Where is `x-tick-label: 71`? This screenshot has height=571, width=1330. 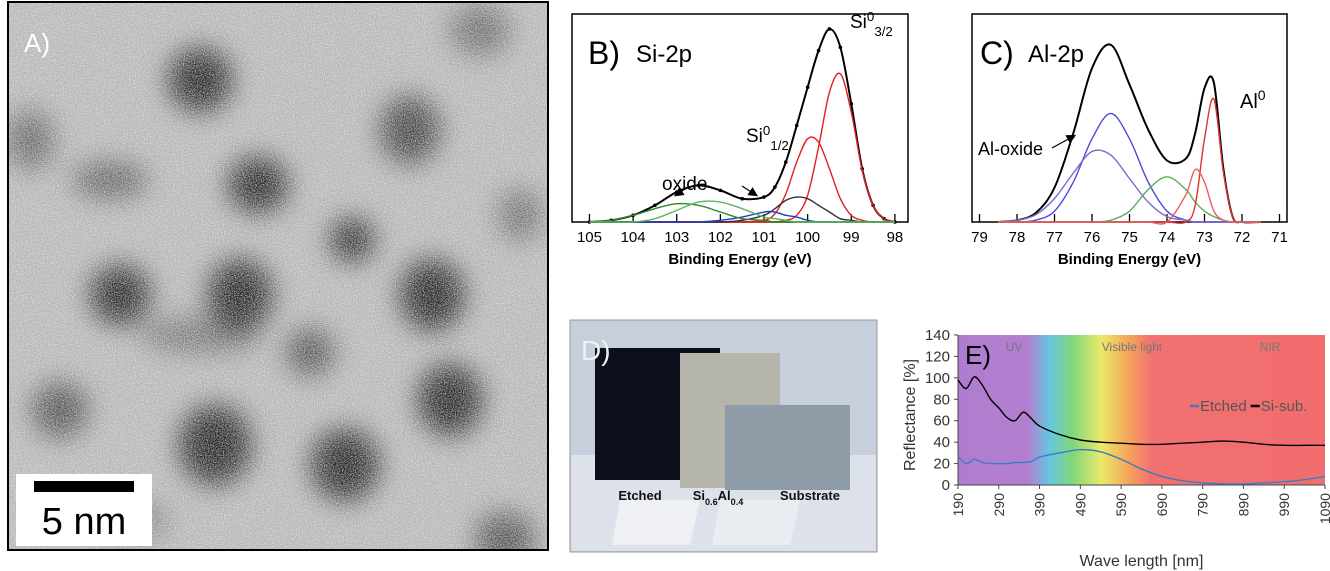 x-tick-label: 71 is located at coordinates (1279, 237).